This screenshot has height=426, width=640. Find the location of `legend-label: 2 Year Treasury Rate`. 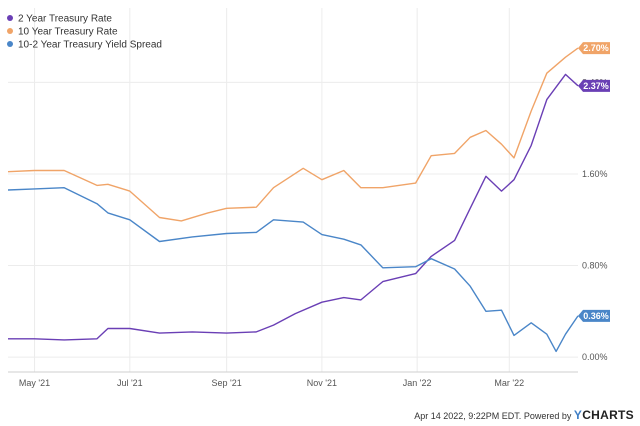

legend-label: 2 Year Treasury Rate is located at coordinates (65, 19).